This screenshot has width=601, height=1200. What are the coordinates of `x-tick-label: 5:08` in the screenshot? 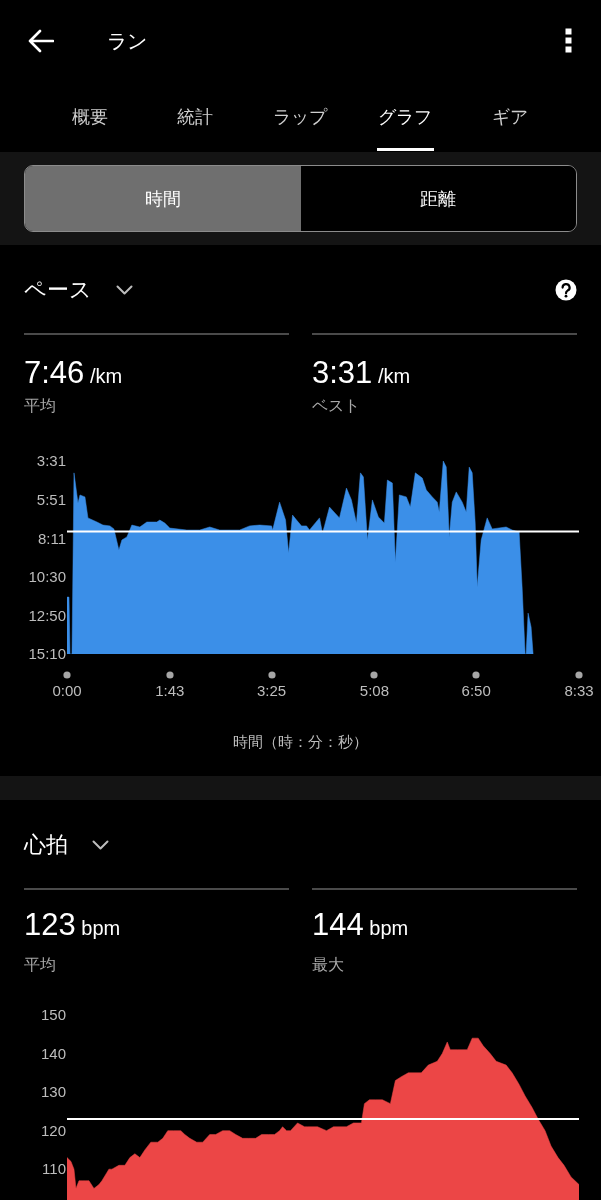 It's located at (374, 690).